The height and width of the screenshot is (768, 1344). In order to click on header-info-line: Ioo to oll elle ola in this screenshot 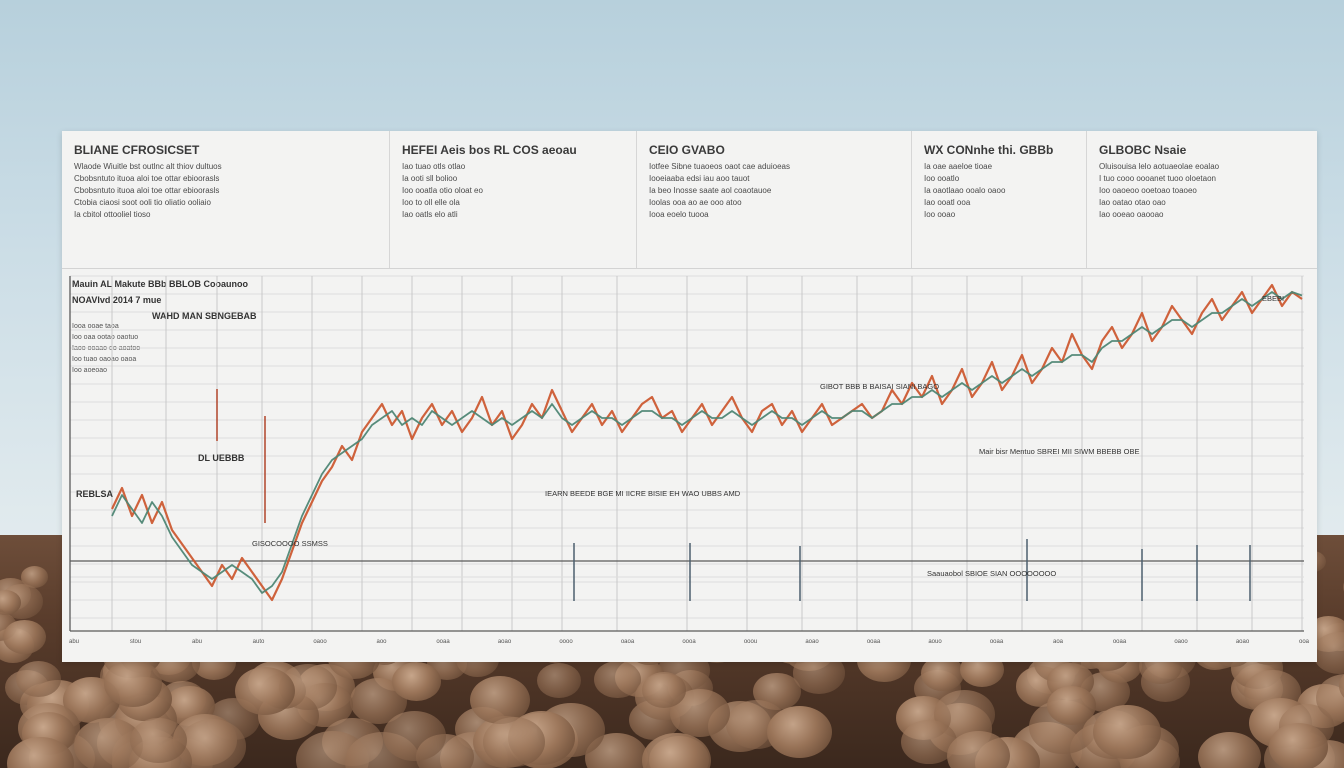, I will do `click(431, 202)`.